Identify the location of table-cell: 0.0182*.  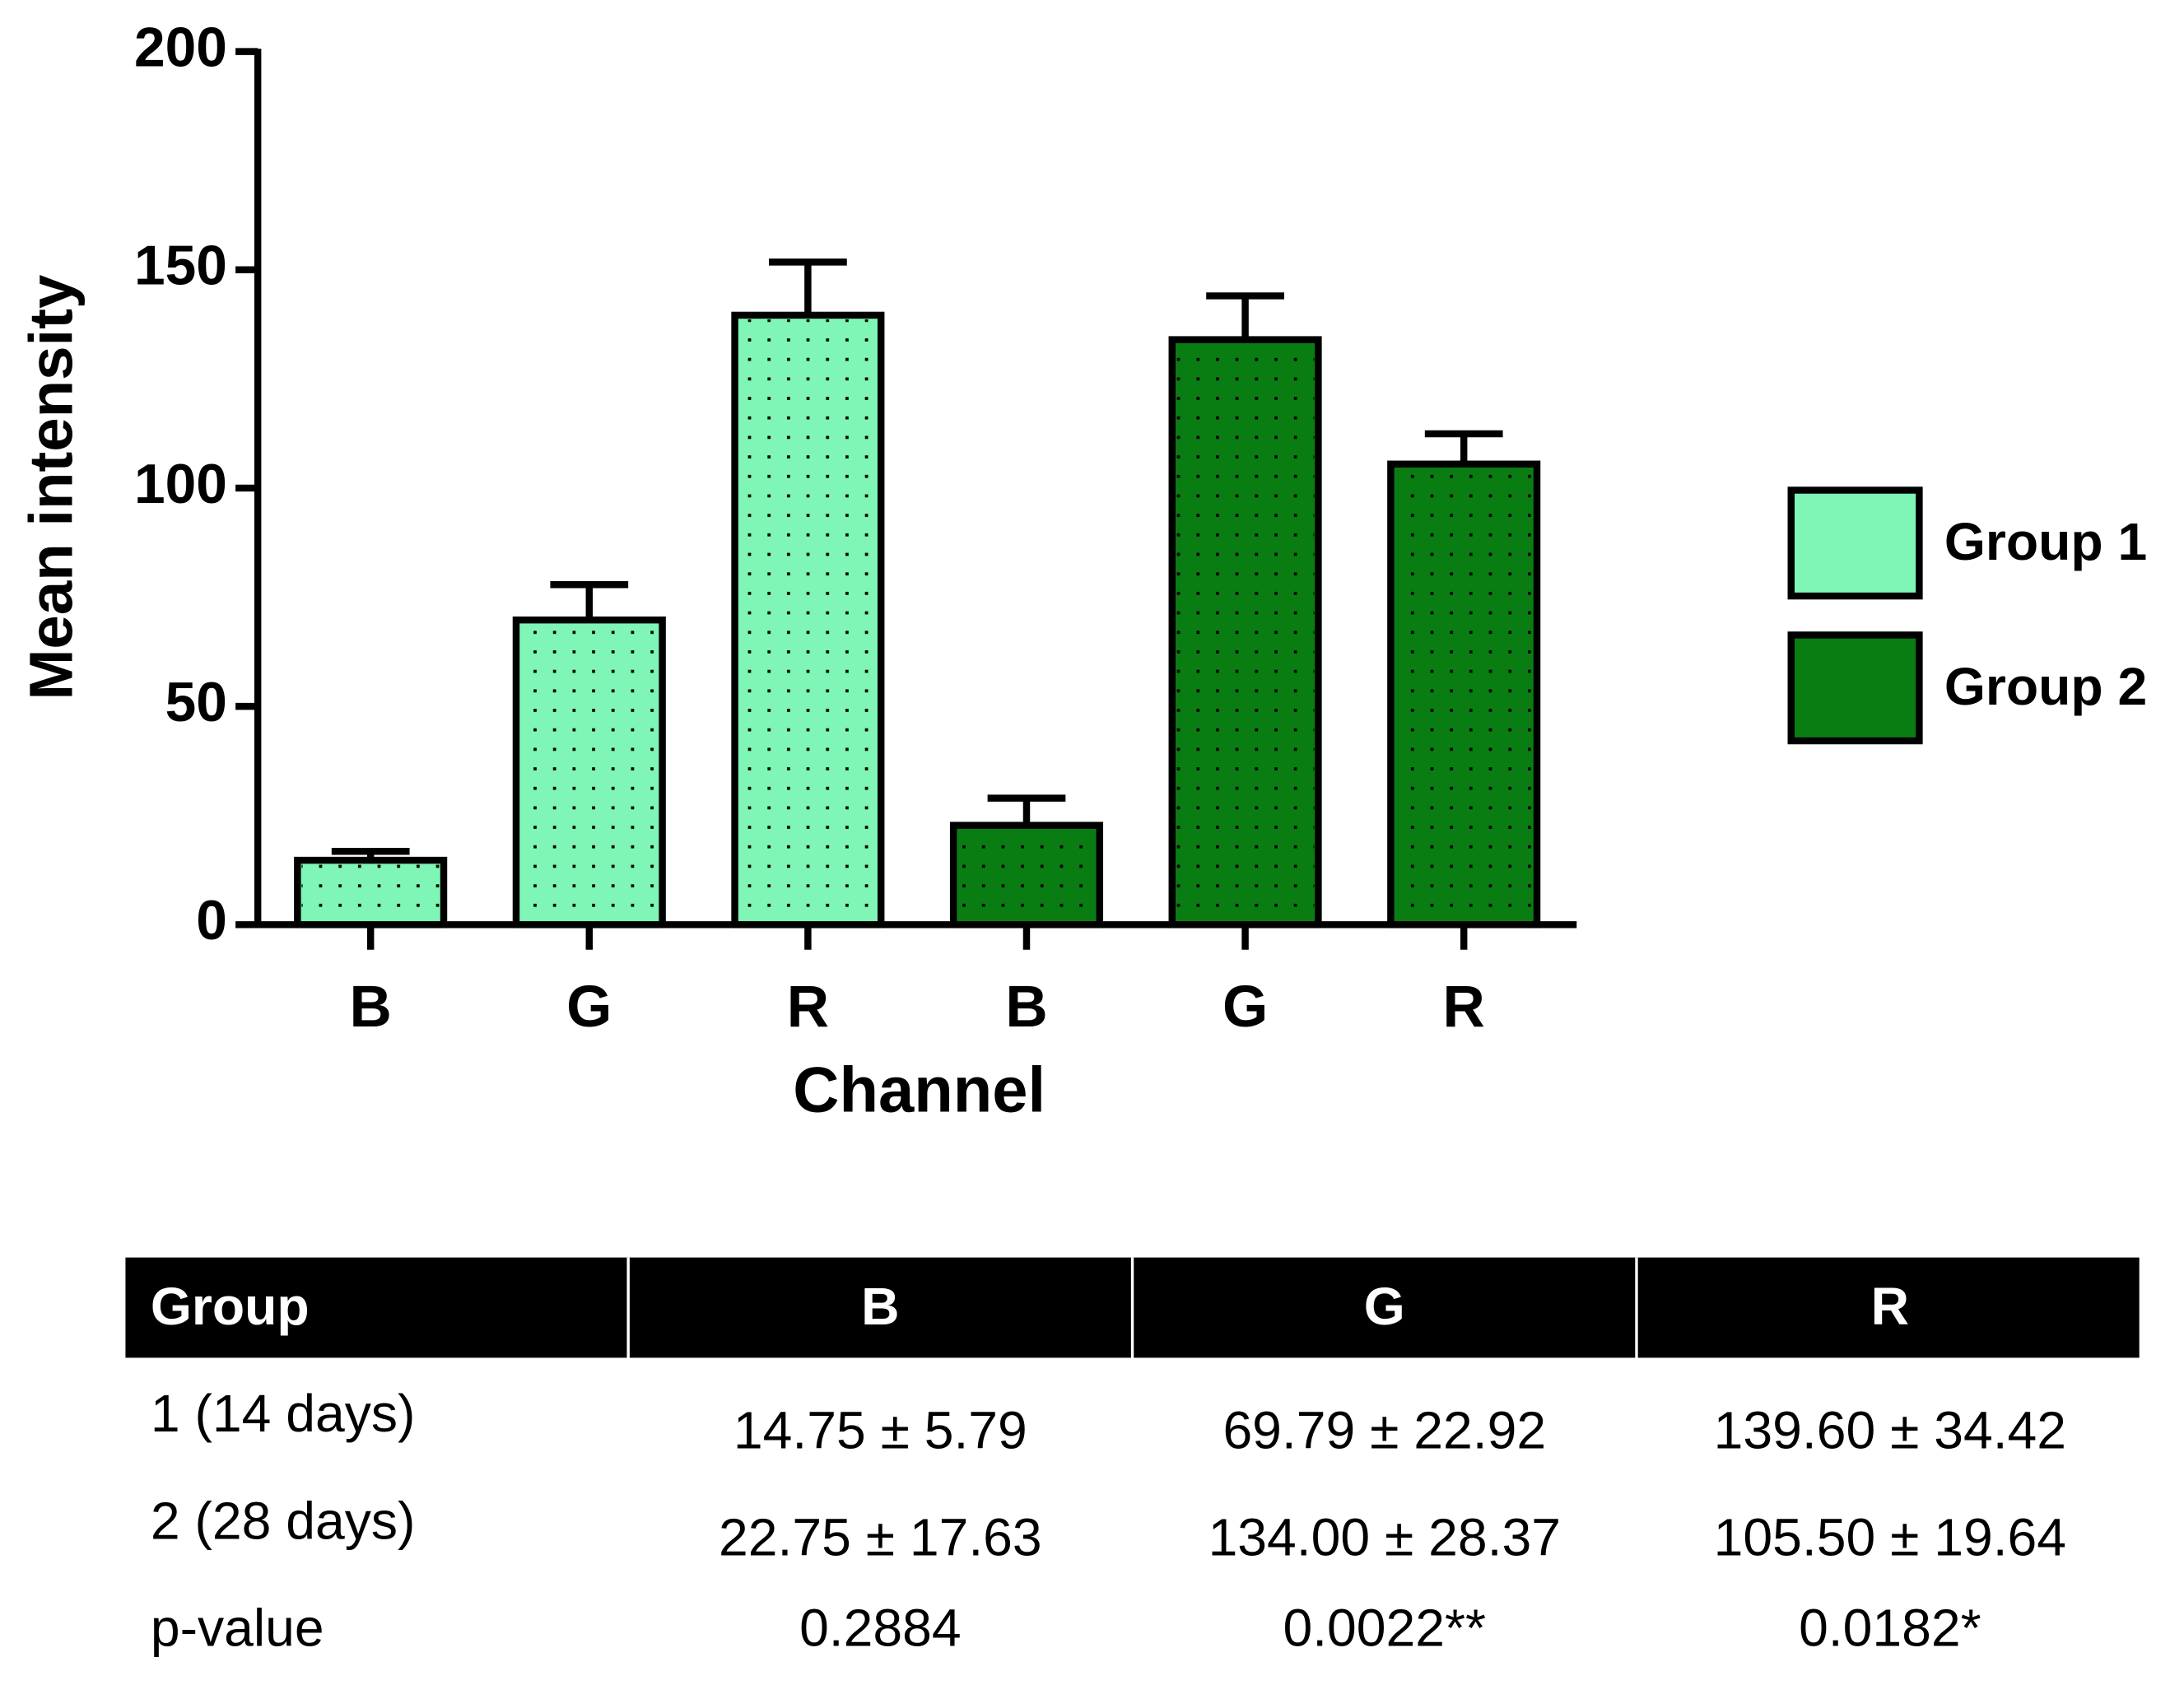
(1890, 1628).